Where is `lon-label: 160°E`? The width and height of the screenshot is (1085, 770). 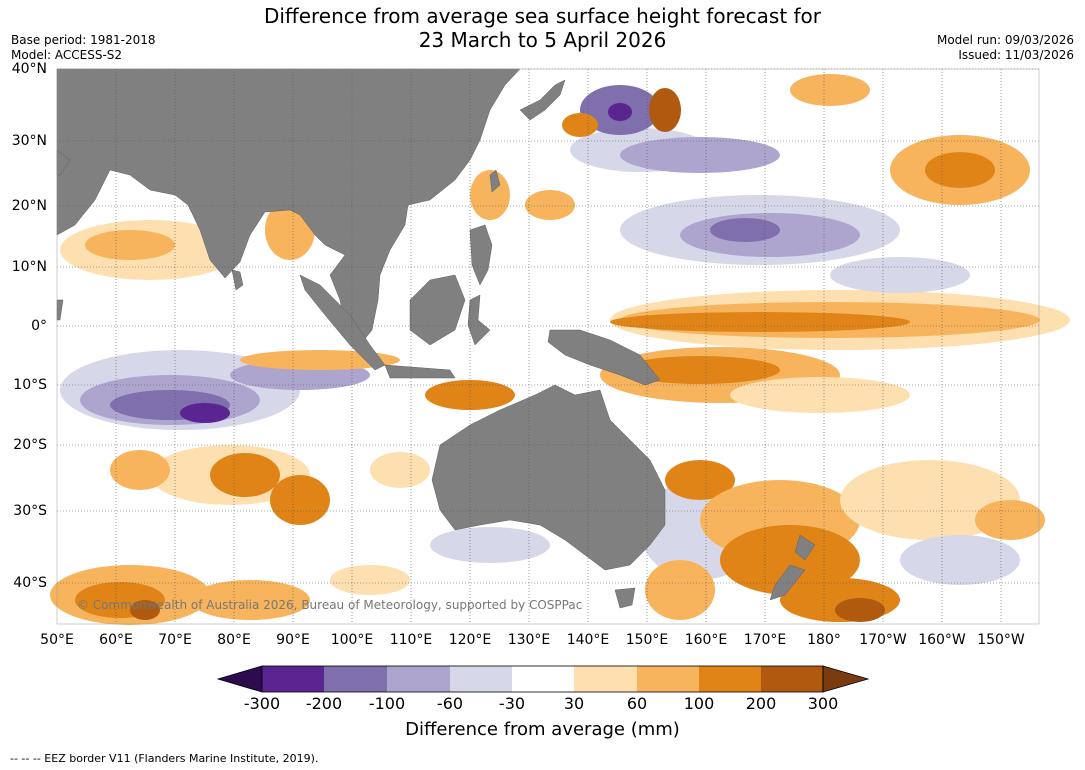 lon-label: 160°E is located at coordinates (706, 640).